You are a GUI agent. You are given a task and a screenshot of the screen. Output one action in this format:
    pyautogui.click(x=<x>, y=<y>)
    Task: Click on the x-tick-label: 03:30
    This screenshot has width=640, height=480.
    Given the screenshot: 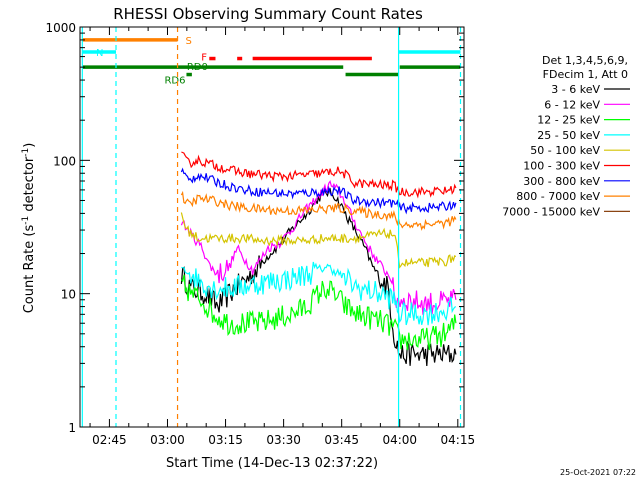 What is the action you would take?
    pyautogui.click(x=283, y=440)
    